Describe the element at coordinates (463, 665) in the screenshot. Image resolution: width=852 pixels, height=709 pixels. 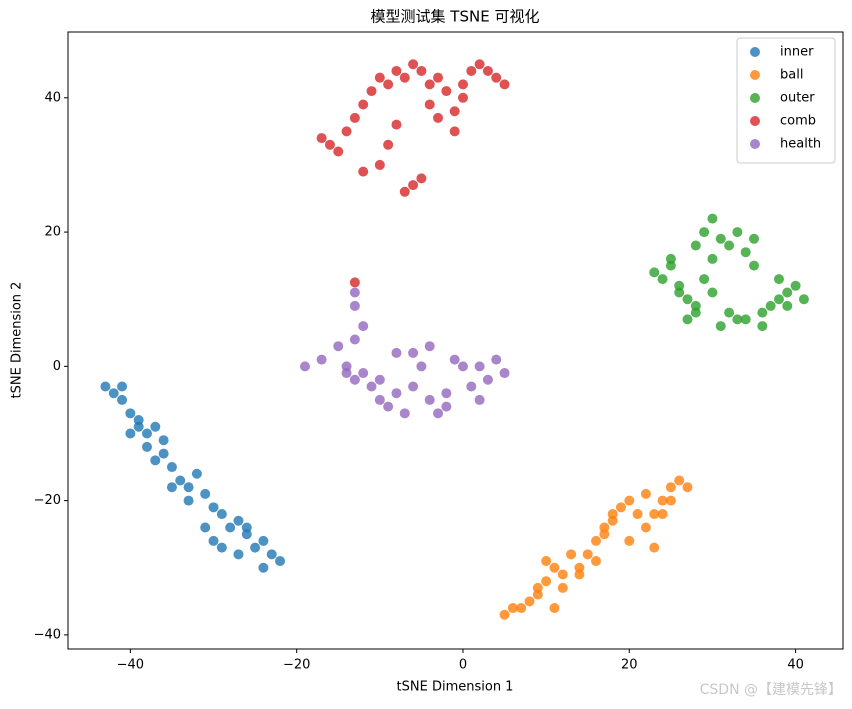
I see `x-tick-label: 0` at that location.